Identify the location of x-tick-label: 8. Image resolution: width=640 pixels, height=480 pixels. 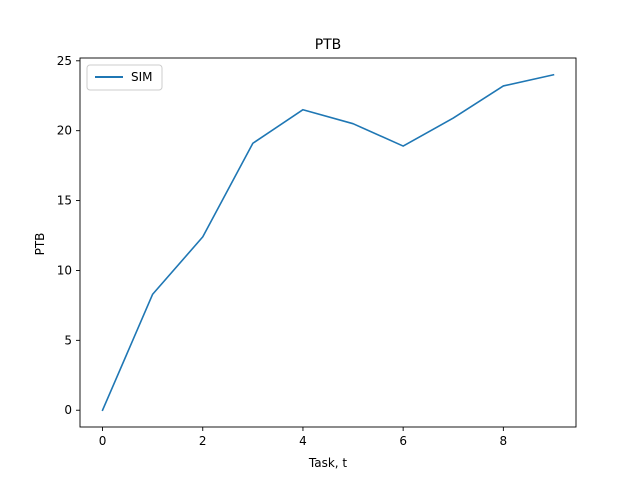
(504, 441).